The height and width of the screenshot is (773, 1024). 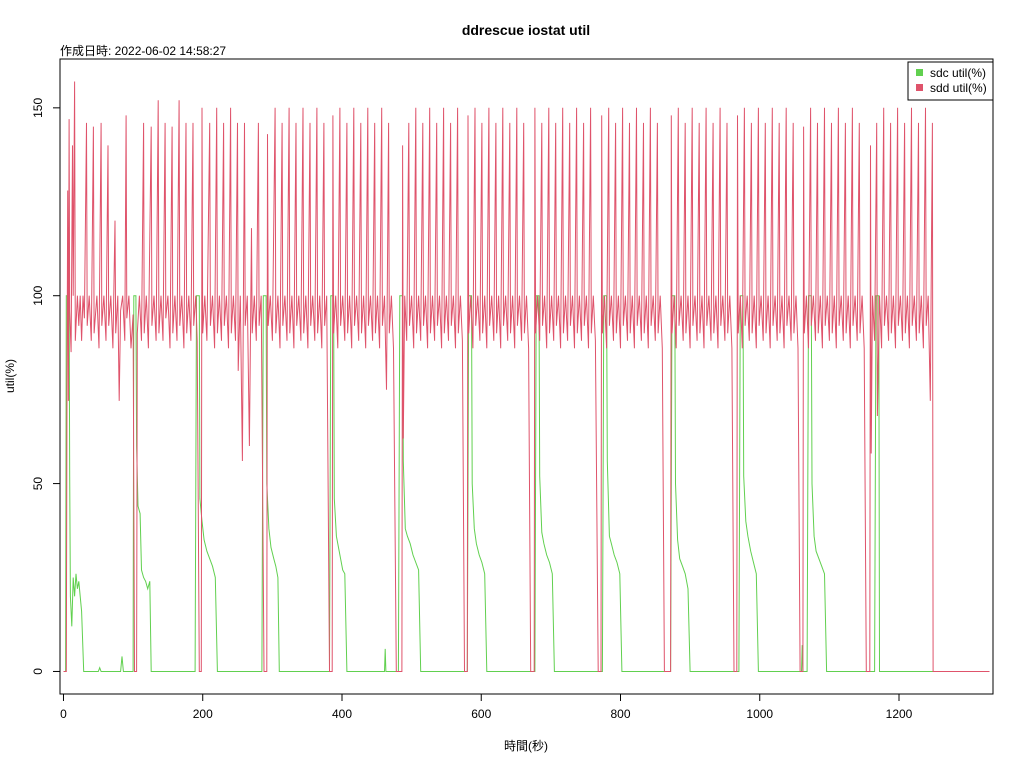 I want to click on legend-label-sdd: sdd util(%), so click(x=958, y=88).